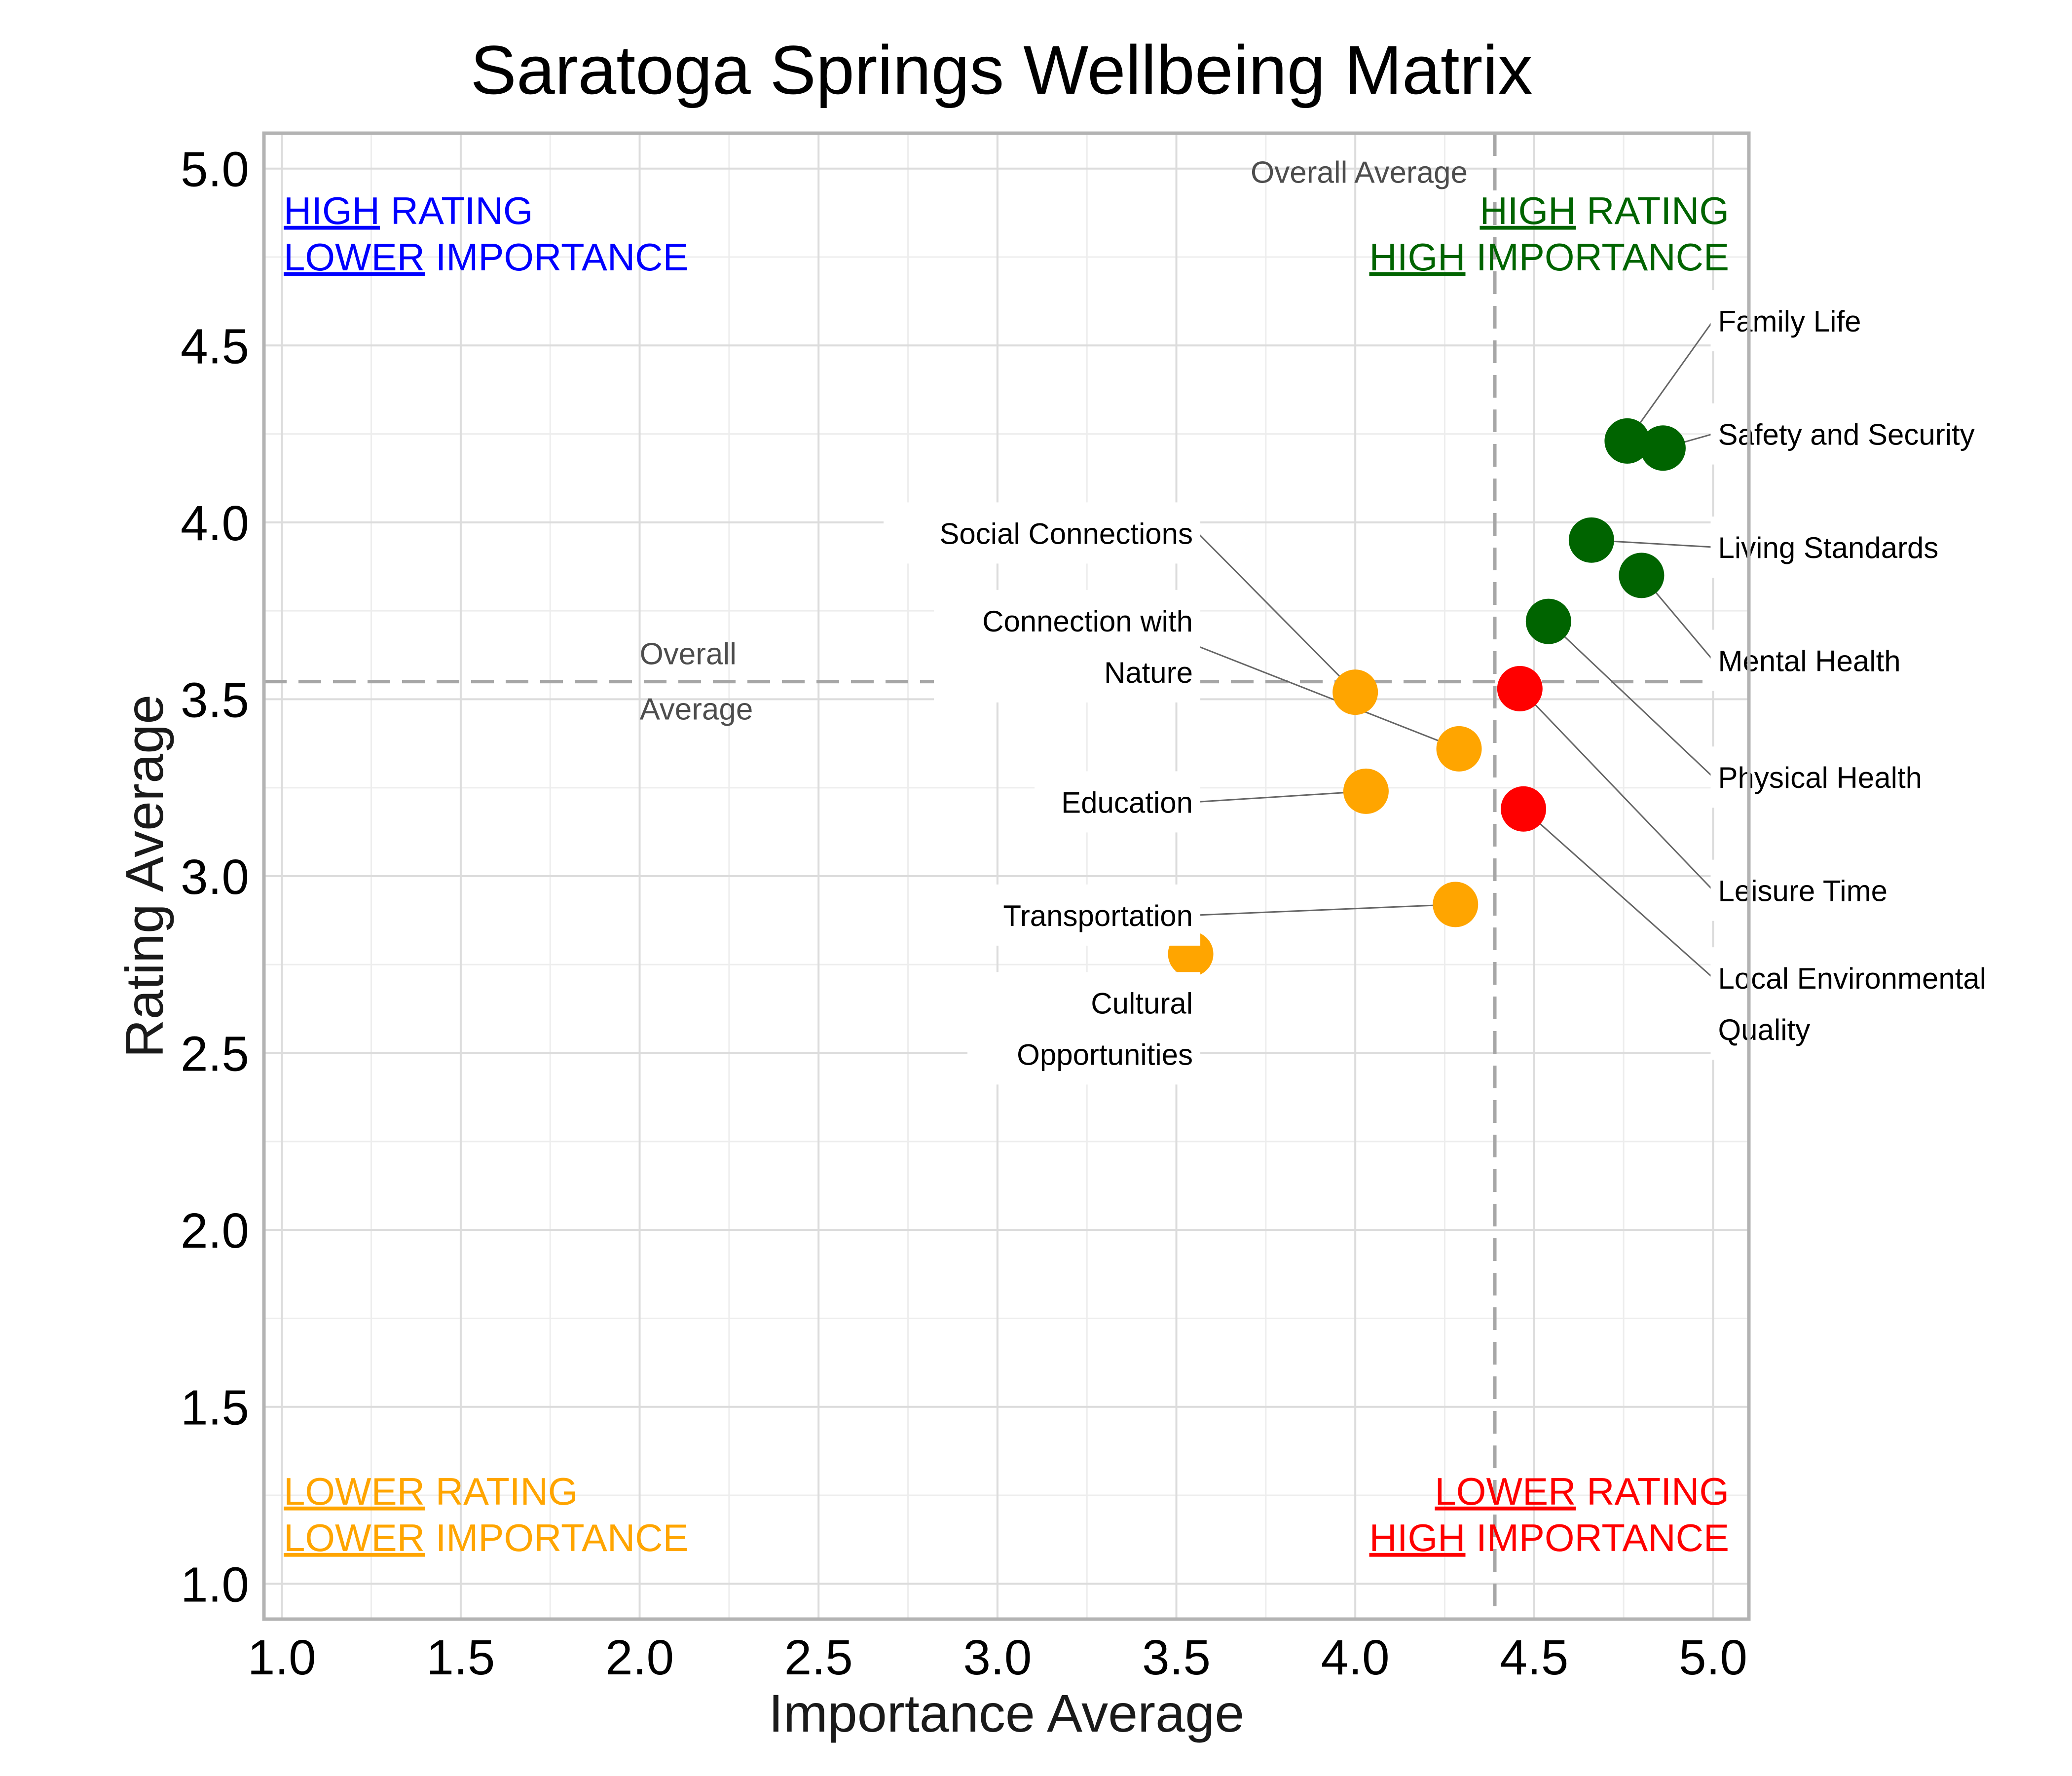  Describe the element at coordinates (1618, 894) in the screenshot. I see `leader-line-local-environmental-quality` at that location.